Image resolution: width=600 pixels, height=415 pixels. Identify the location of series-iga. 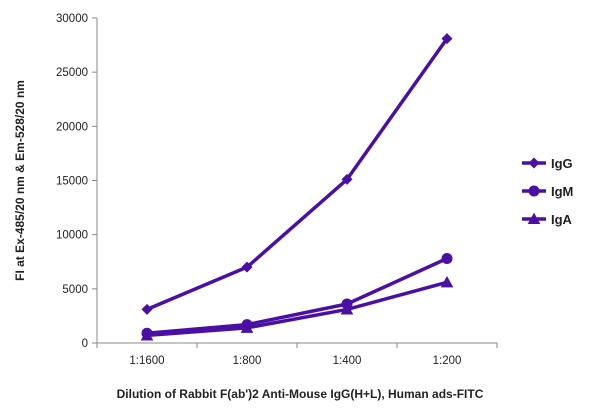
(297, 308).